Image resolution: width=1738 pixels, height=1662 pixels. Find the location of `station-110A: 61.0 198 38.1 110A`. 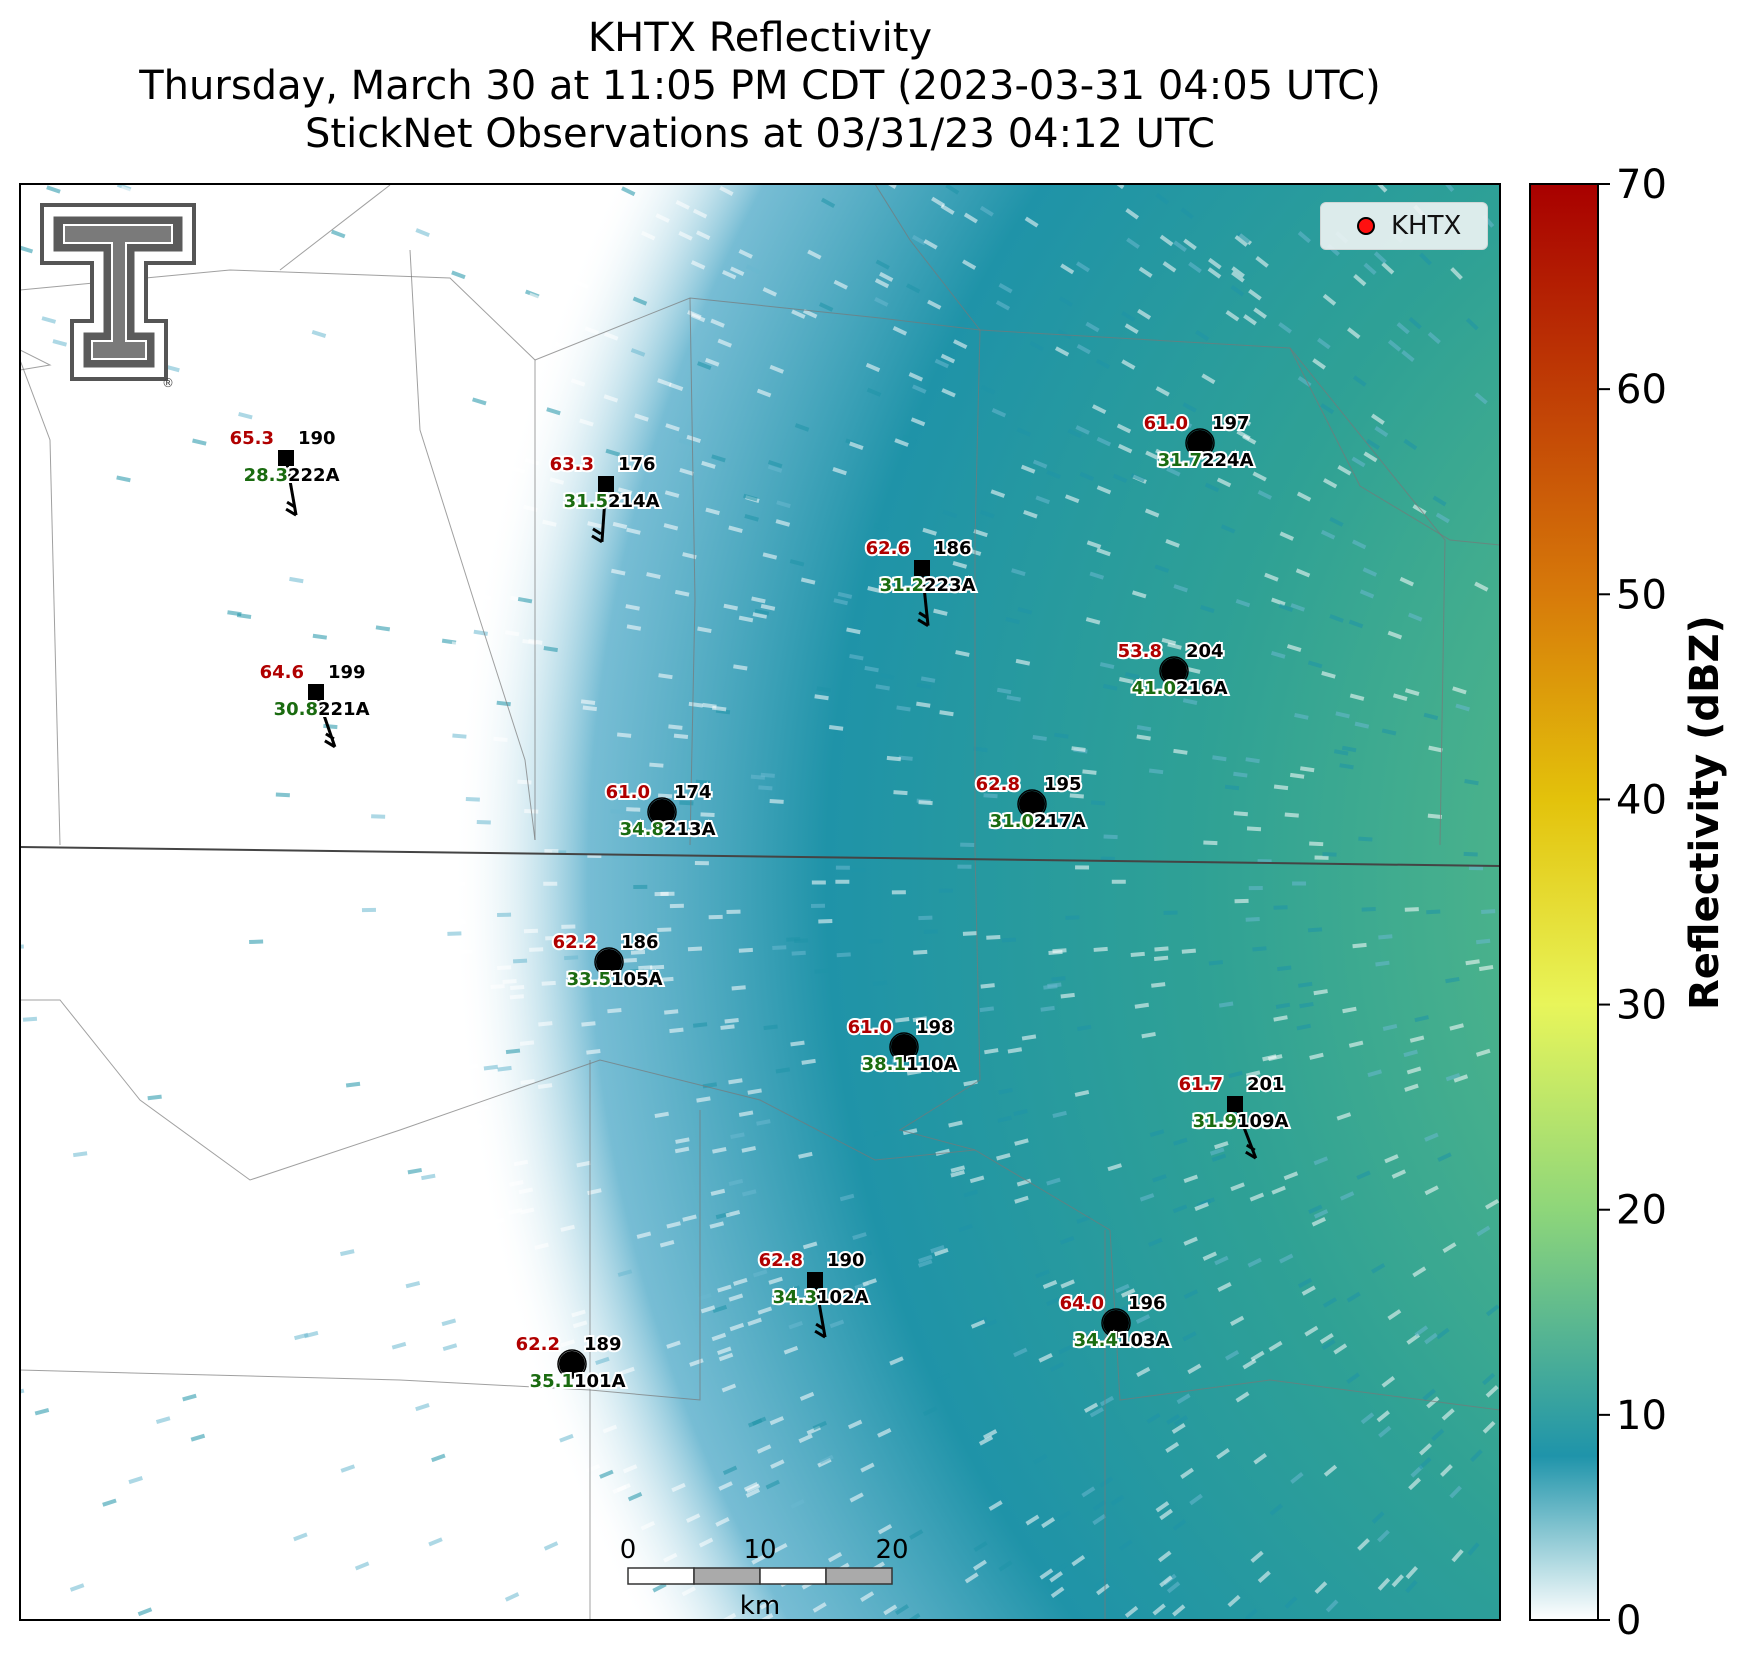

station-110A: 61.0 198 38.1 110A is located at coordinates (903, 1046).